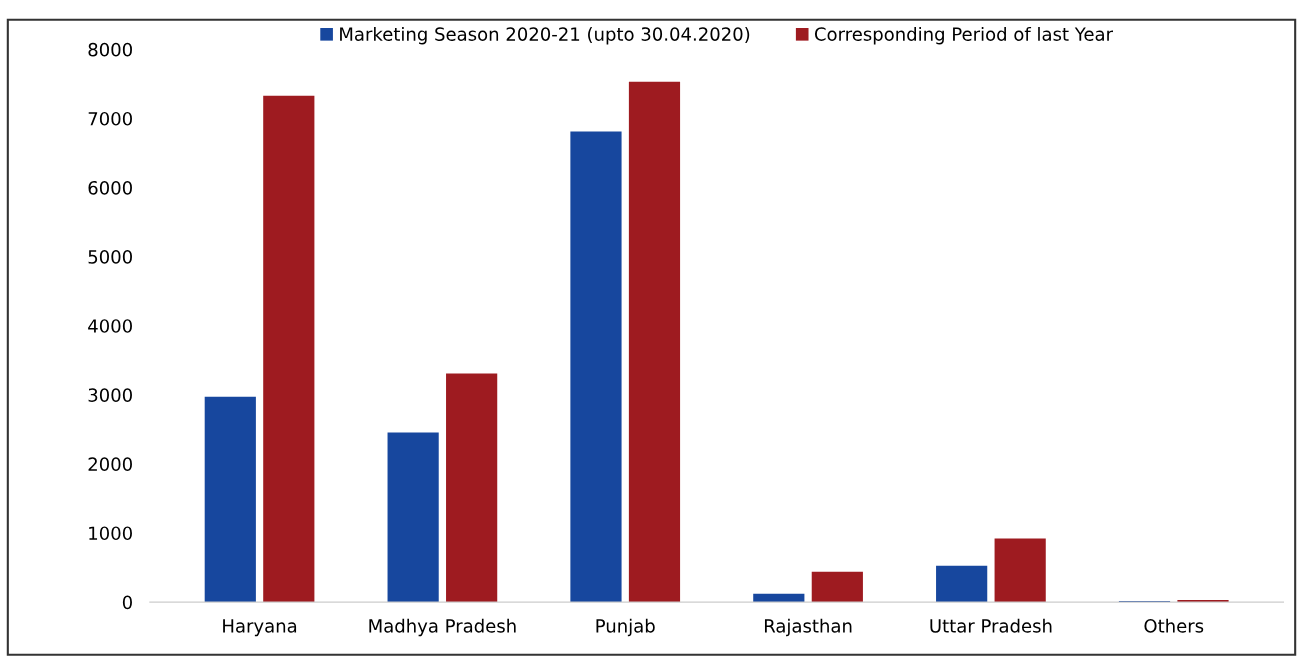 The height and width of the screenshot is (658, 1303). I want to click on y-tick-label: 3000, so click(110, 395).